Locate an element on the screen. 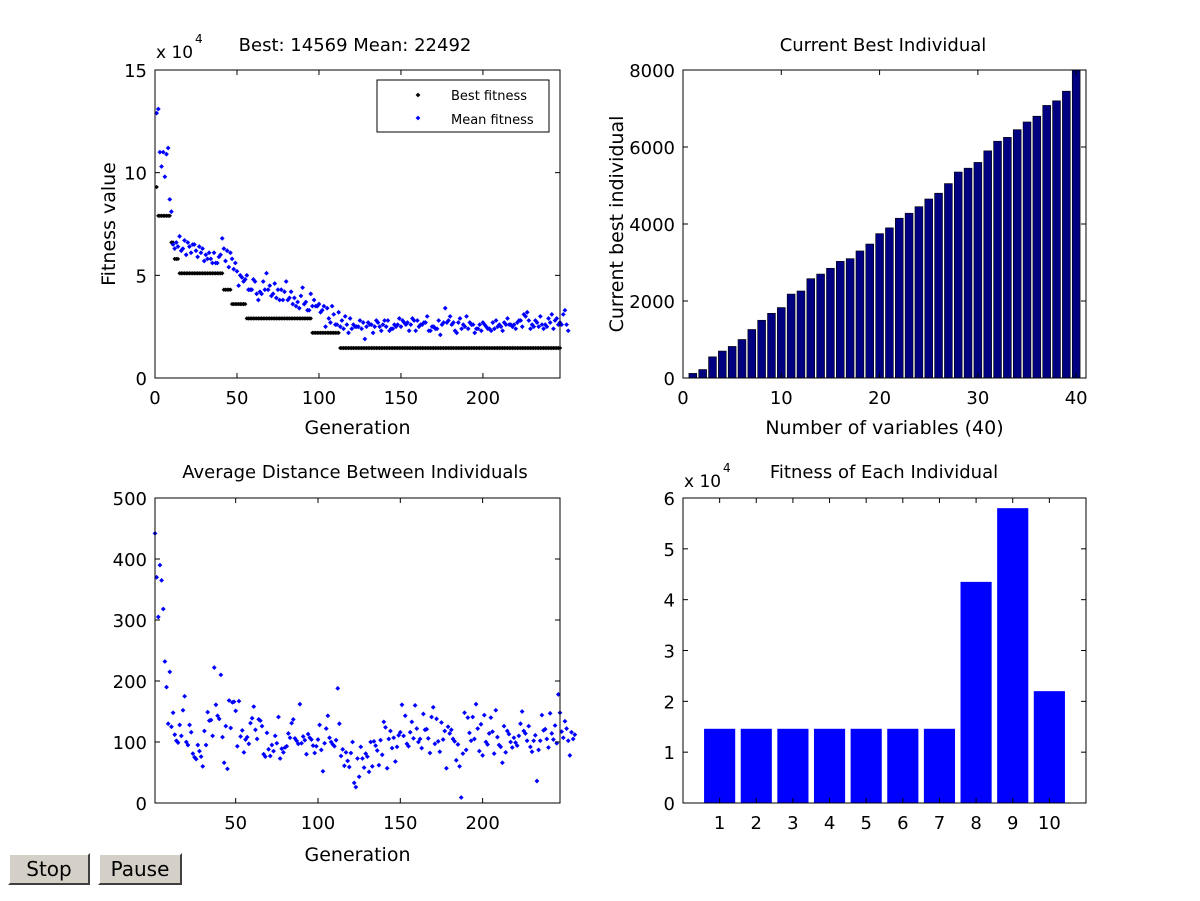 The width and height of the screenshot is (1200, 901). chart-title: Average Distance Between Individuals is located at coordinates (355, 472).